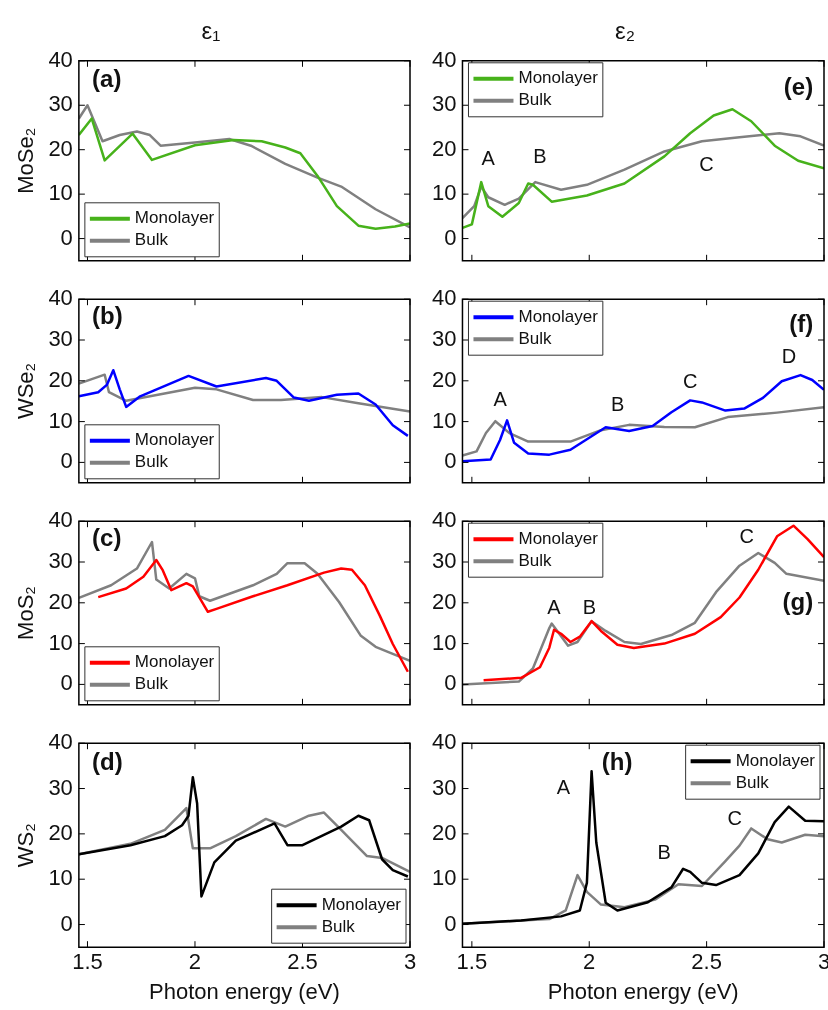 The image size is (828, 1010). Describe the element at coordinates (107, 316) in the screenshot. I see `annotation: (b)` at that location.